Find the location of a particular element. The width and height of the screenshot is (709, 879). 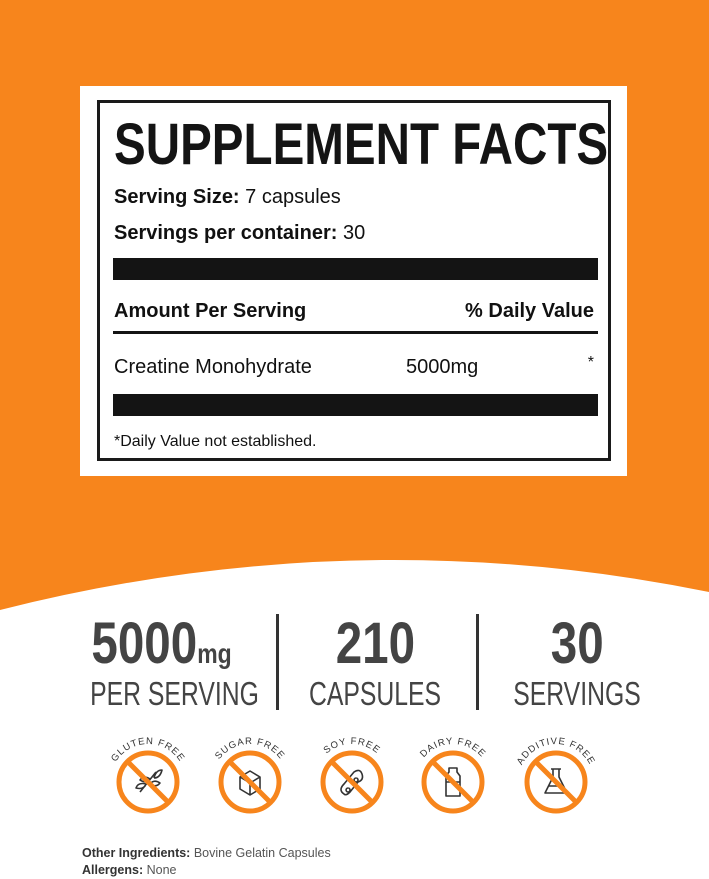

ingredient-amount: 5000mg is located at coordinates (442, 367).